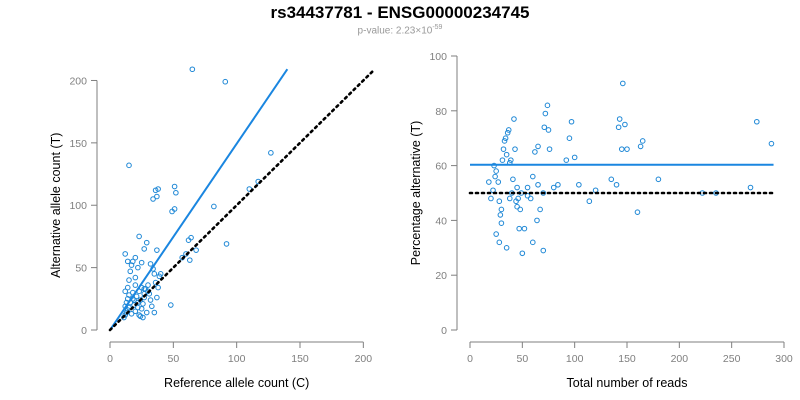 This screenshot has width=800, height=400. Describe the element at coordinates (732, 359) in the screenshot. I see `x-tick-label: 250` at that location.